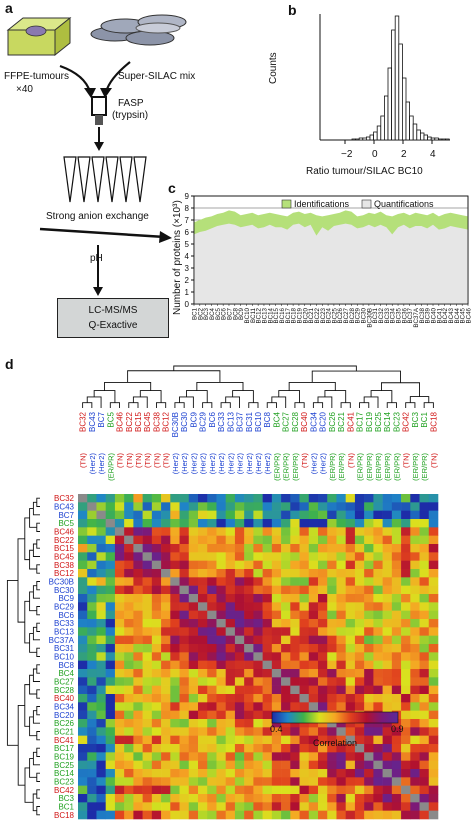  What do you see at coordinates (369, 421) in the screenshot?
I see `column-label: BC19` at bounding box center [369, 421].